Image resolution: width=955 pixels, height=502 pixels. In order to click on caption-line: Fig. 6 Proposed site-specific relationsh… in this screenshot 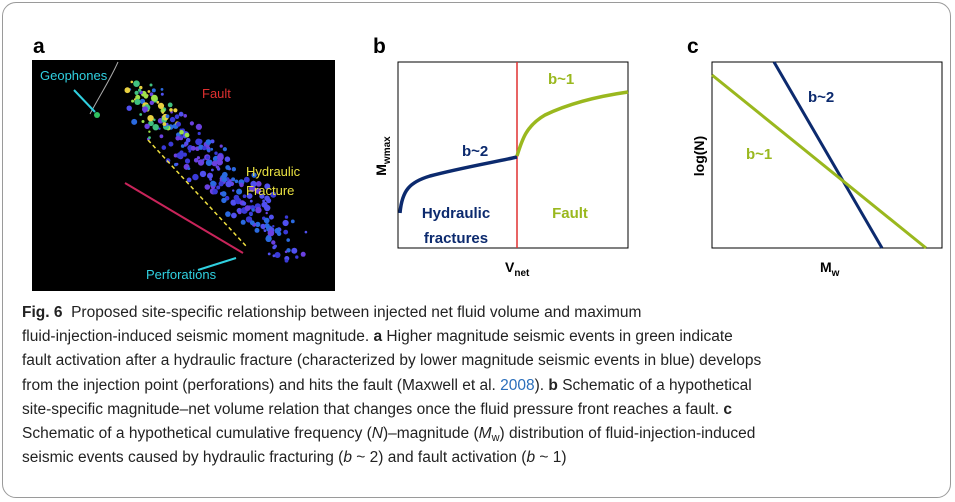, I will do `click(391, 313)`.